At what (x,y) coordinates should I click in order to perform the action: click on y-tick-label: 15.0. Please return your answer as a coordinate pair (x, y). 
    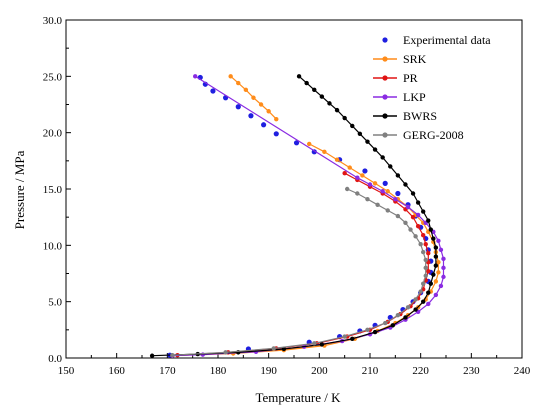
    Looking at the image, I should click on (53, 190).